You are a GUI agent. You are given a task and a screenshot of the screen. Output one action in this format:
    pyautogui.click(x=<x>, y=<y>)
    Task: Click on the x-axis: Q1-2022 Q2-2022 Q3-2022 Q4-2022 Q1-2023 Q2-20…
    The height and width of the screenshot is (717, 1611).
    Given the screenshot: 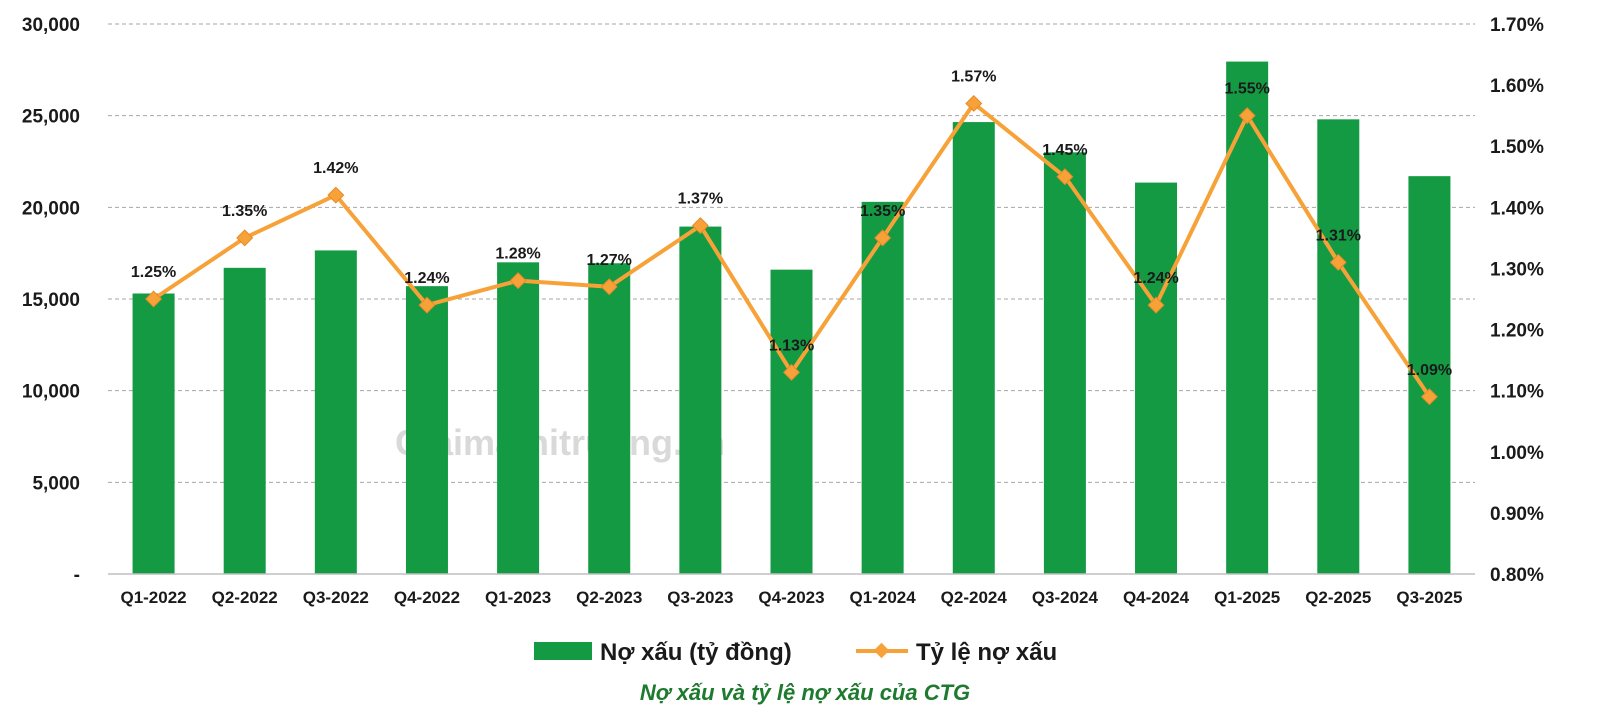 What is the action you would take?
    pyautogui.click(x=791, y=597)
    